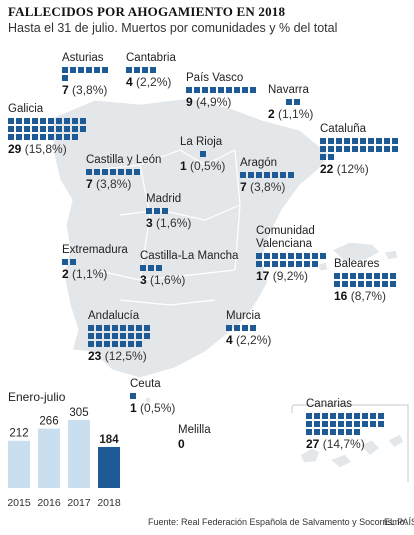  Describe the element at coordinates (289, 276) in the screenshot. I see `region-percent: (9,2%)` at that location.